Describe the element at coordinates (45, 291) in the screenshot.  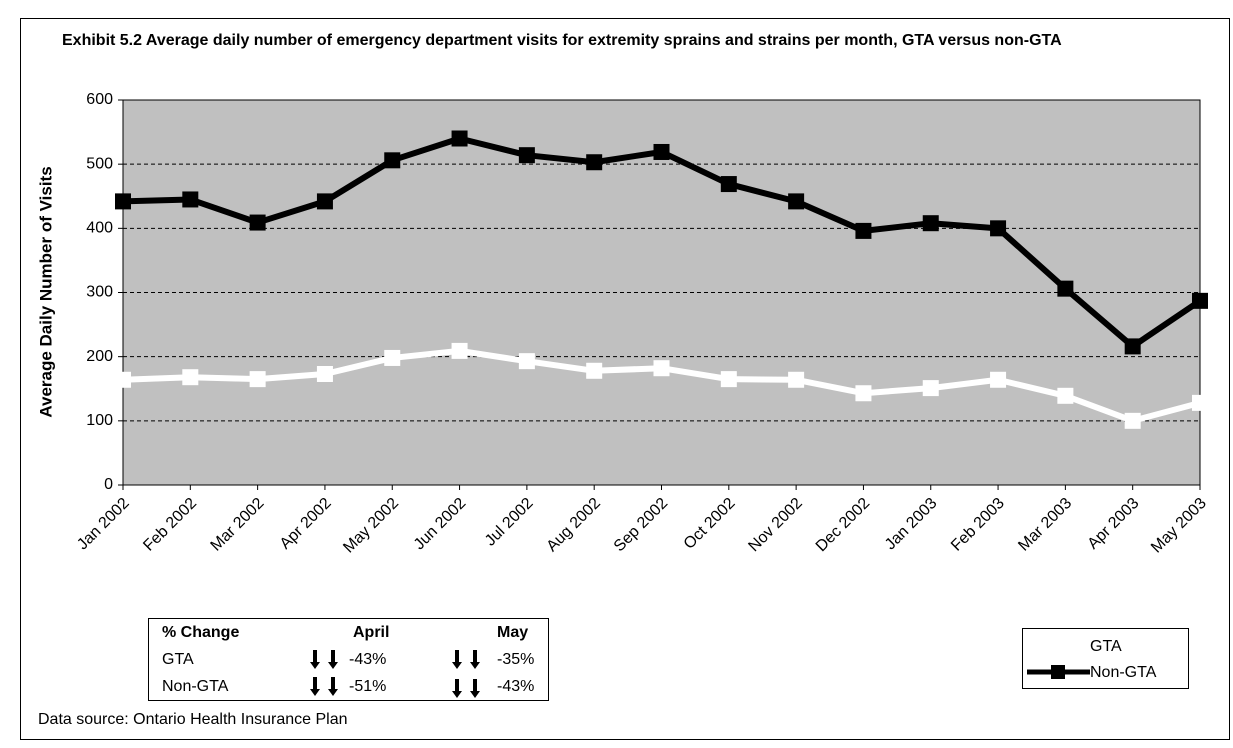
I see `y-axis-title: Average Daily Number of Visits` at that location.